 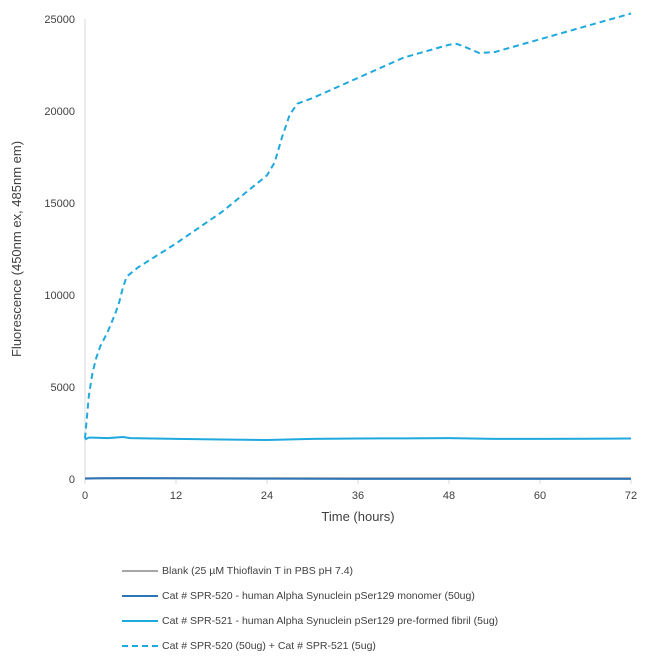 What do you see at coordinates (59, 20) in the screenshot?
I see `y-tick-label: 25000` at bounding box center [59, 20].